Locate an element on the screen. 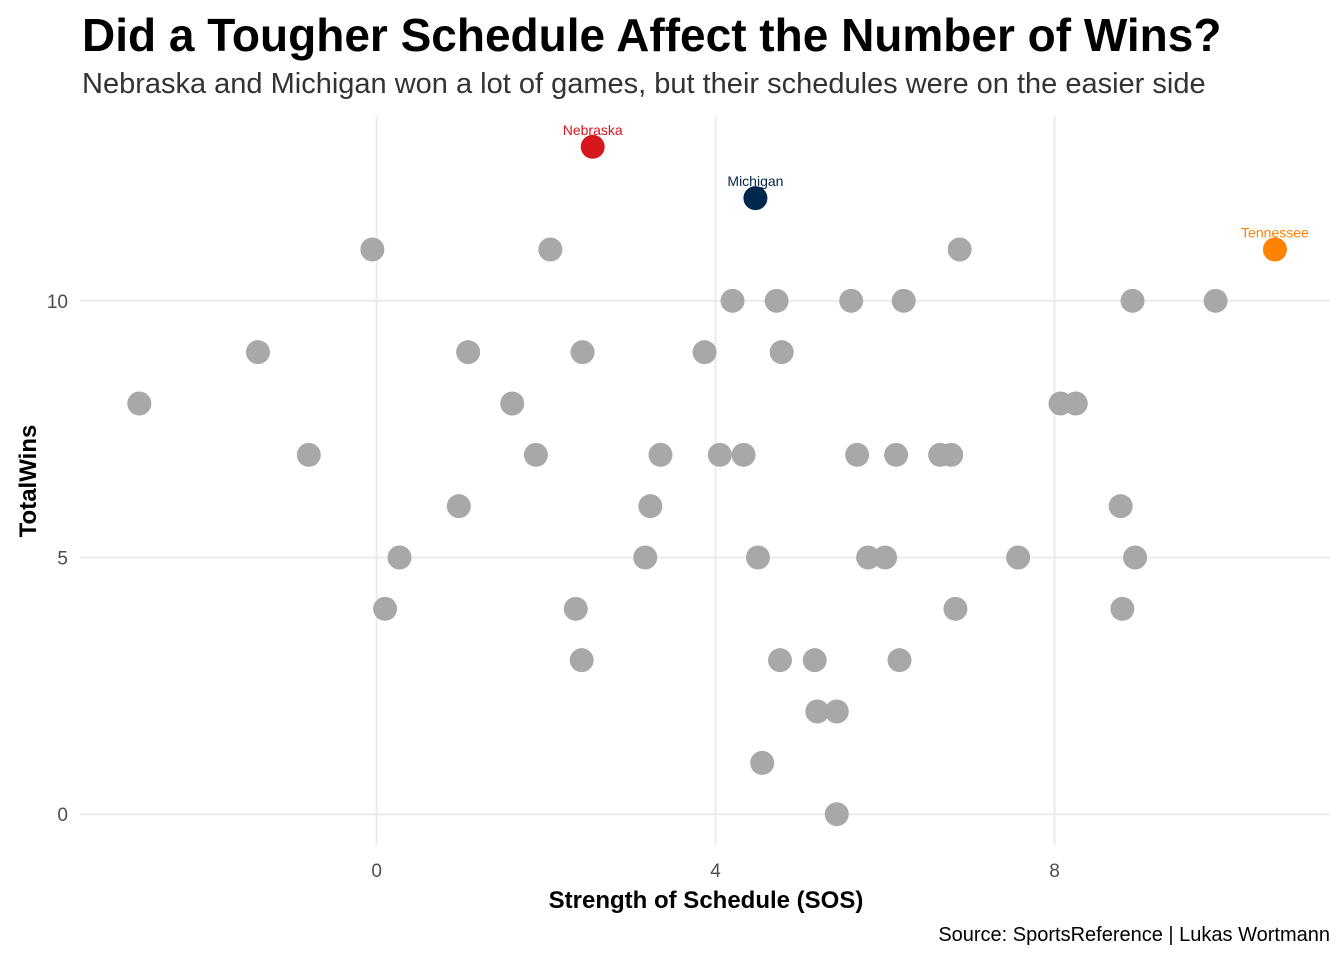 This screenshot has width=1344, height=960. point-tennessee is located at coordinates (1274, 249).